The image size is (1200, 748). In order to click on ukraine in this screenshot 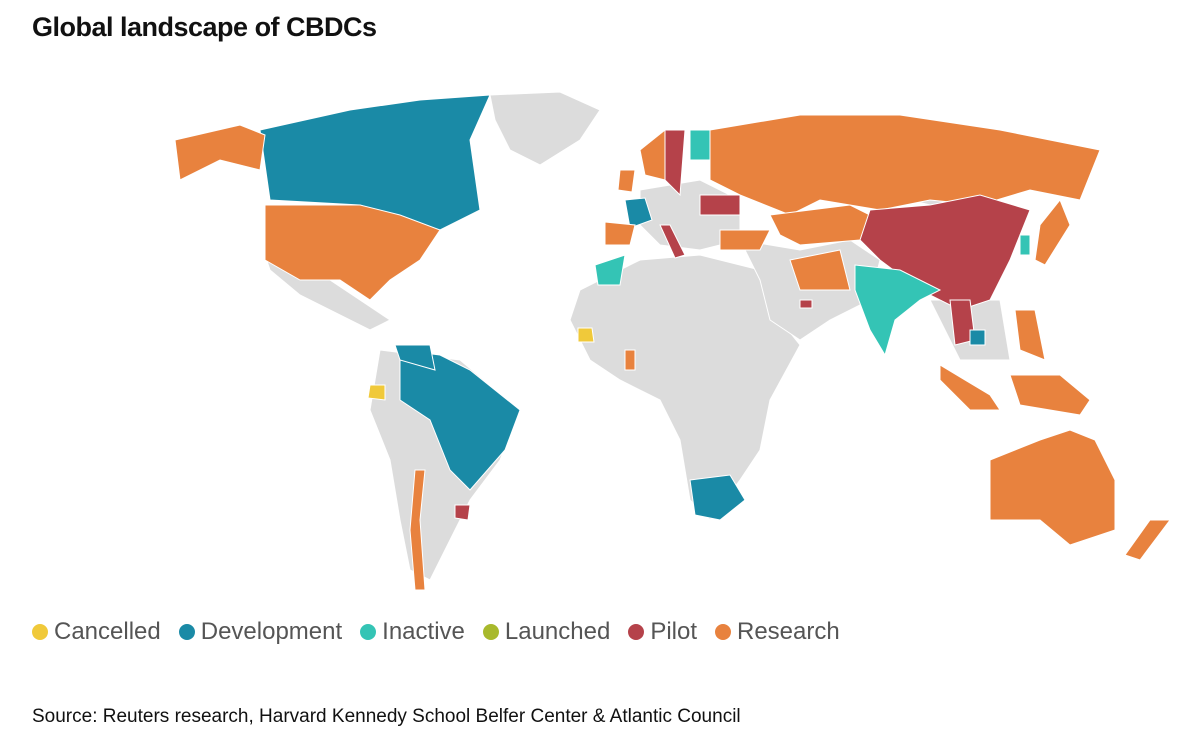, I will do `click(720, 205)`.